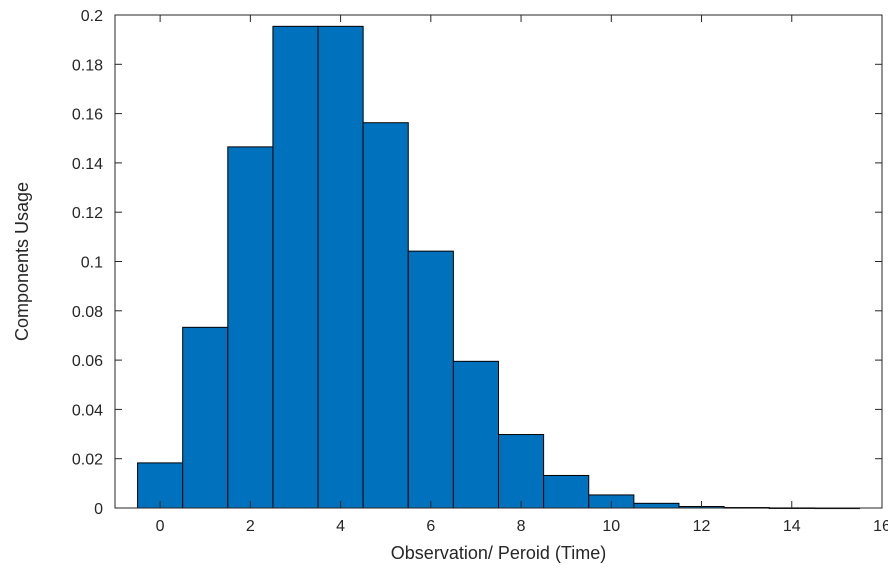  I want to click on x-tick-label: 6, so click(430, 526).